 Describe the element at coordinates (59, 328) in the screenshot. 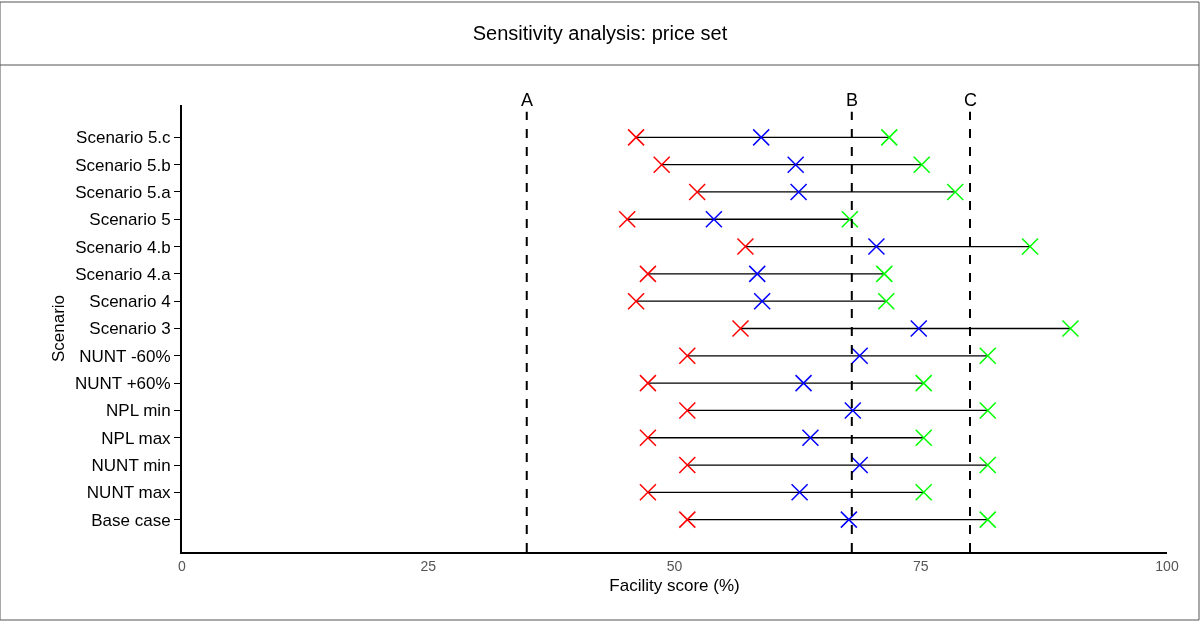

I see `y-axis-title: Scenario` at that location.